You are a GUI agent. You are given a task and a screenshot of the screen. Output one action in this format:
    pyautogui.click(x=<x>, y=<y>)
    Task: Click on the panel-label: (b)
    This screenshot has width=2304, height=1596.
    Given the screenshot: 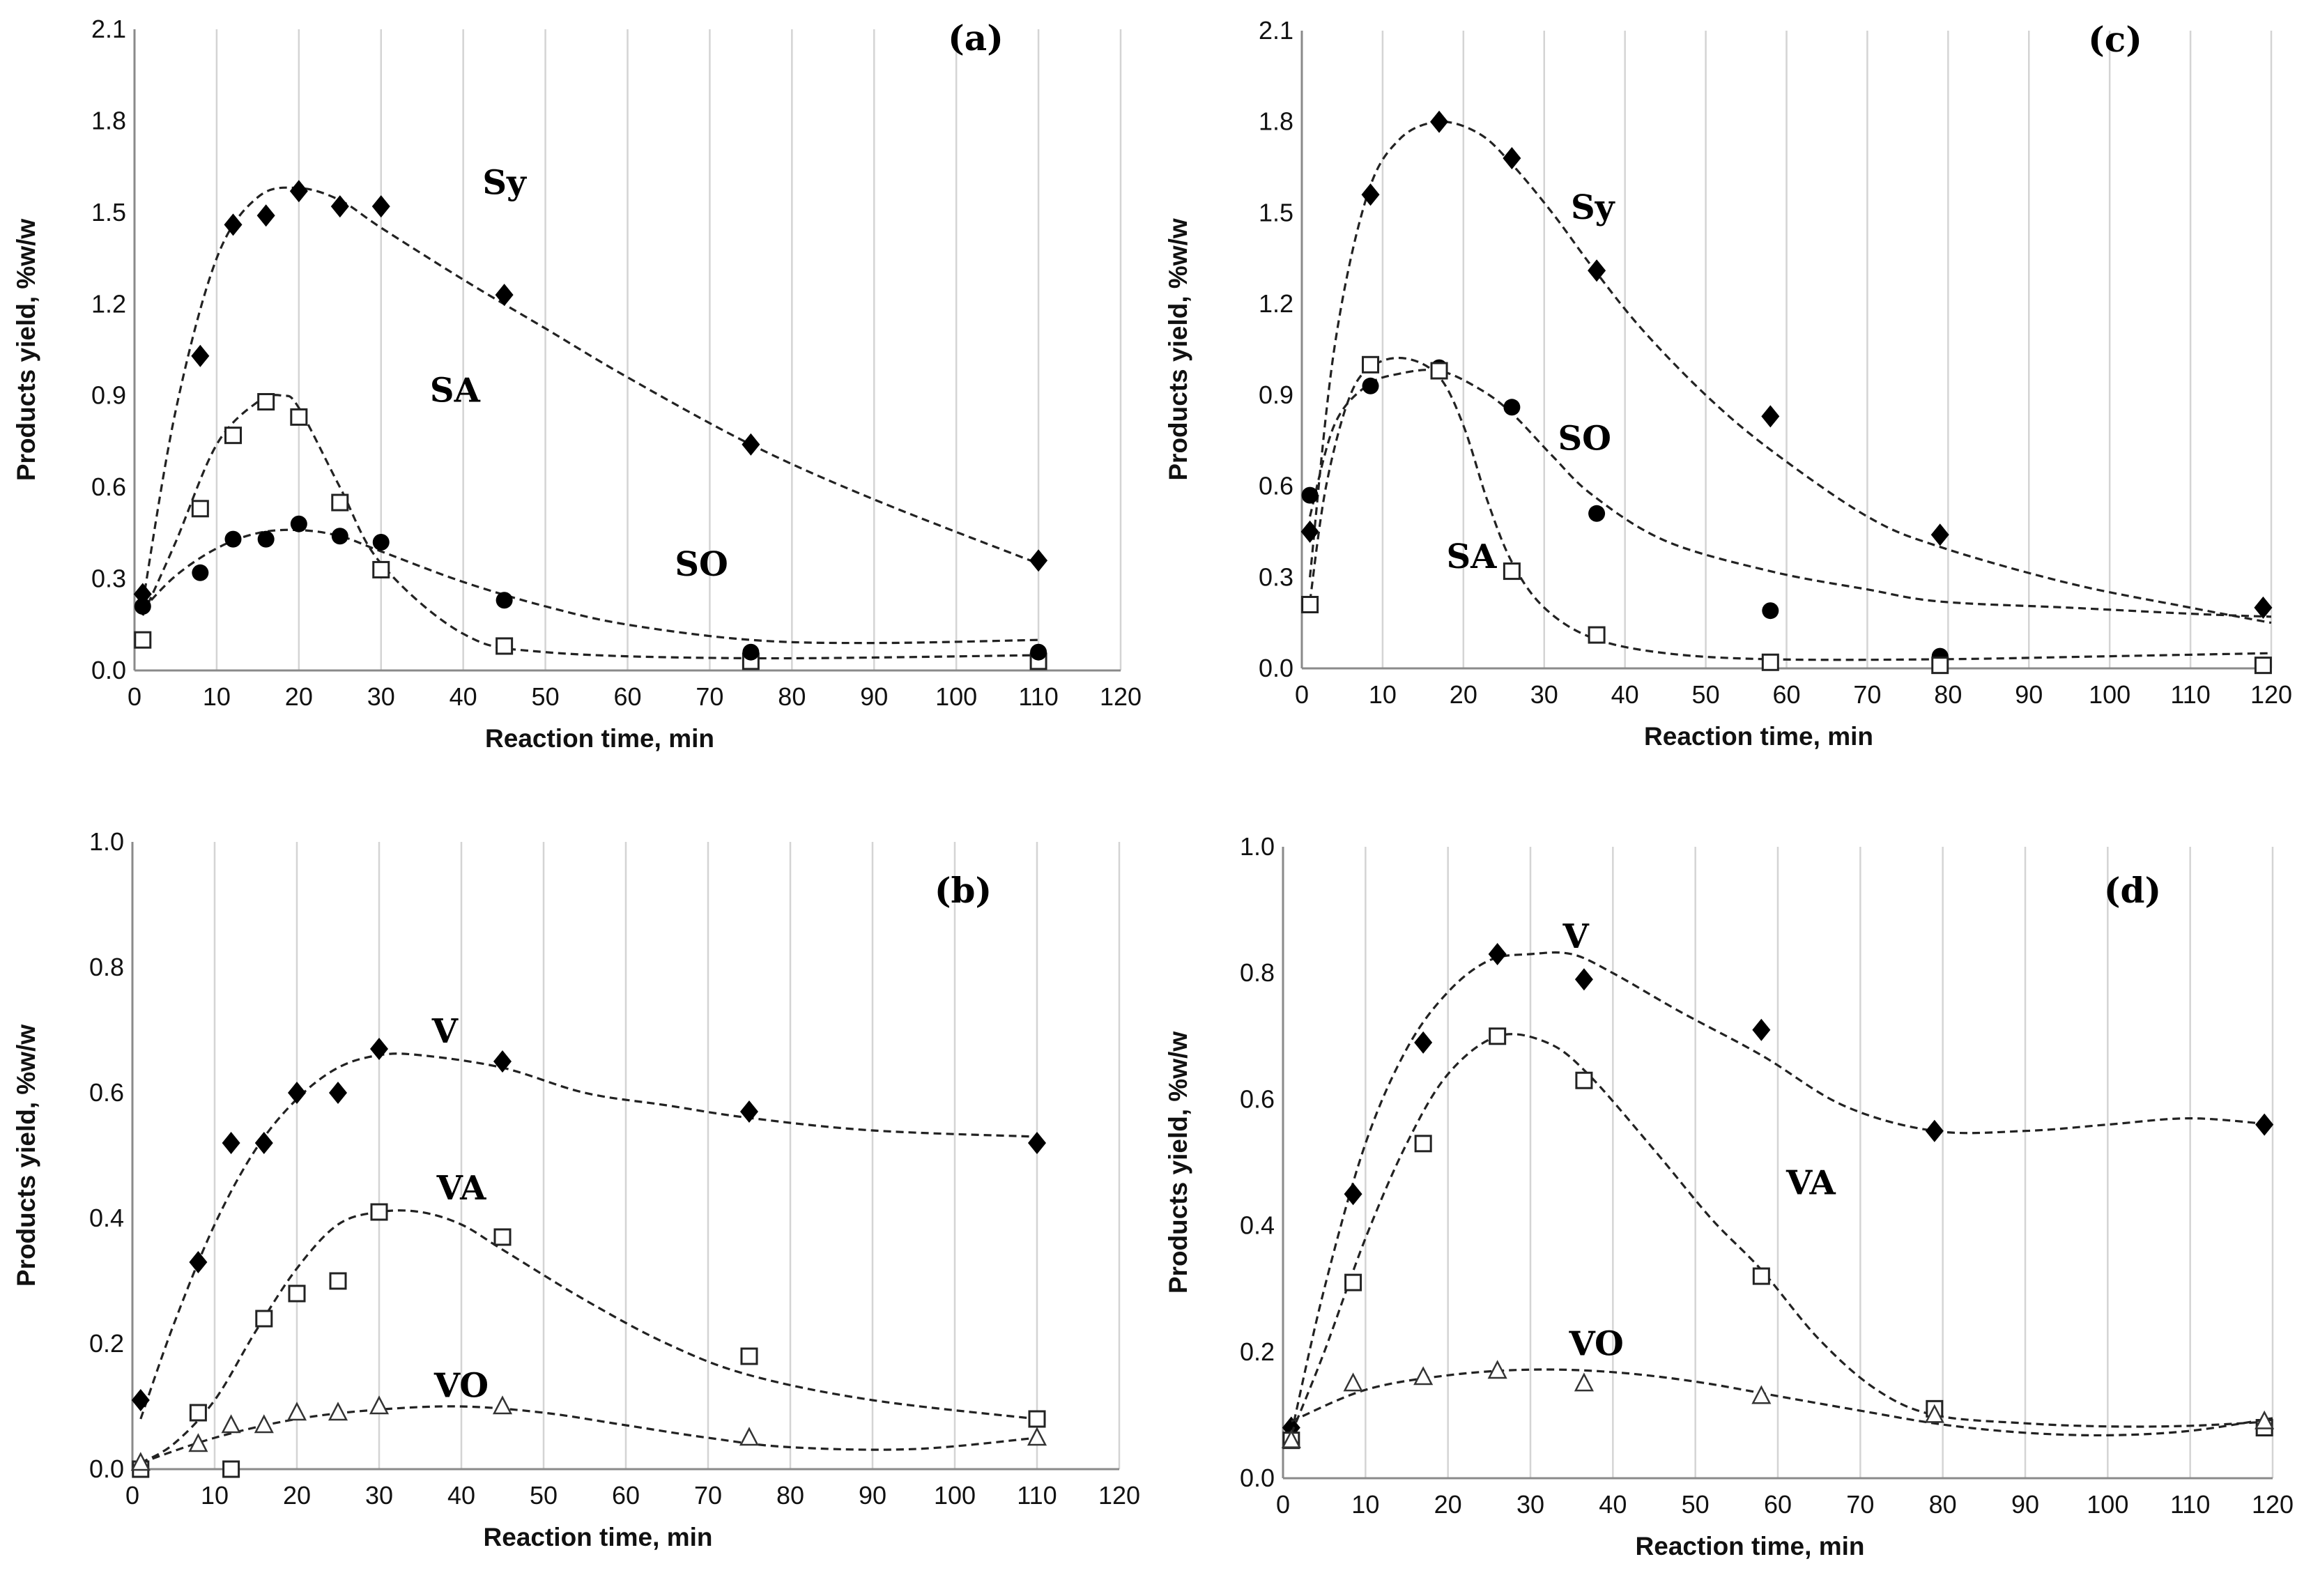 What is the action you would take?
    pyautogui.click(x=963, y=890)
    